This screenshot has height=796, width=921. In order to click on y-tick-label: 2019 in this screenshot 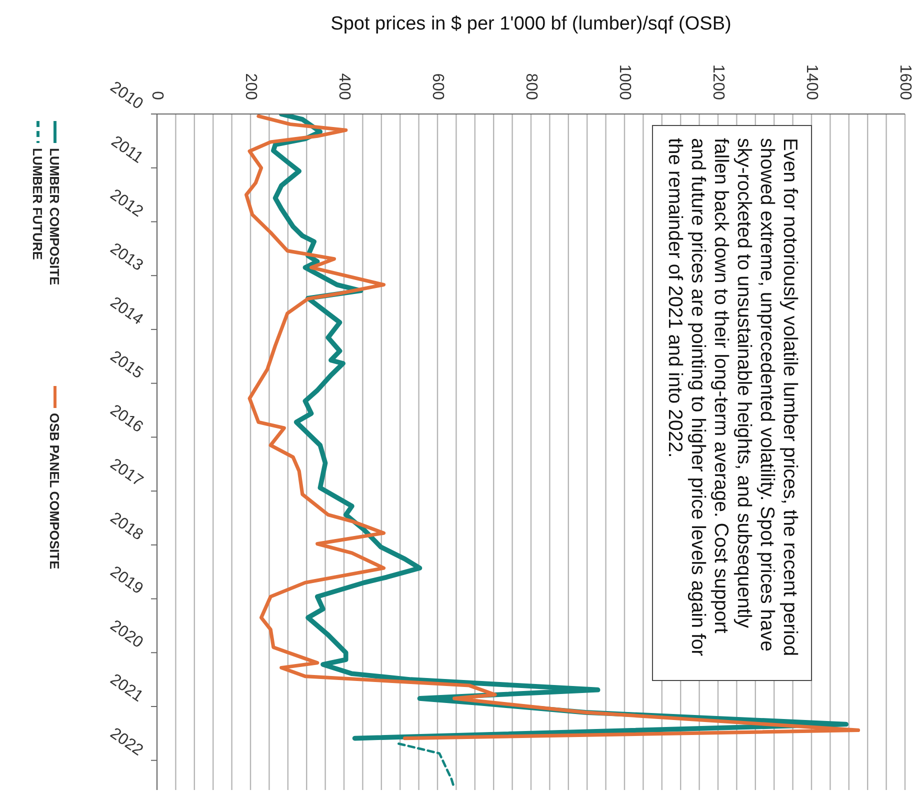, I will do `click(126, 580)`.